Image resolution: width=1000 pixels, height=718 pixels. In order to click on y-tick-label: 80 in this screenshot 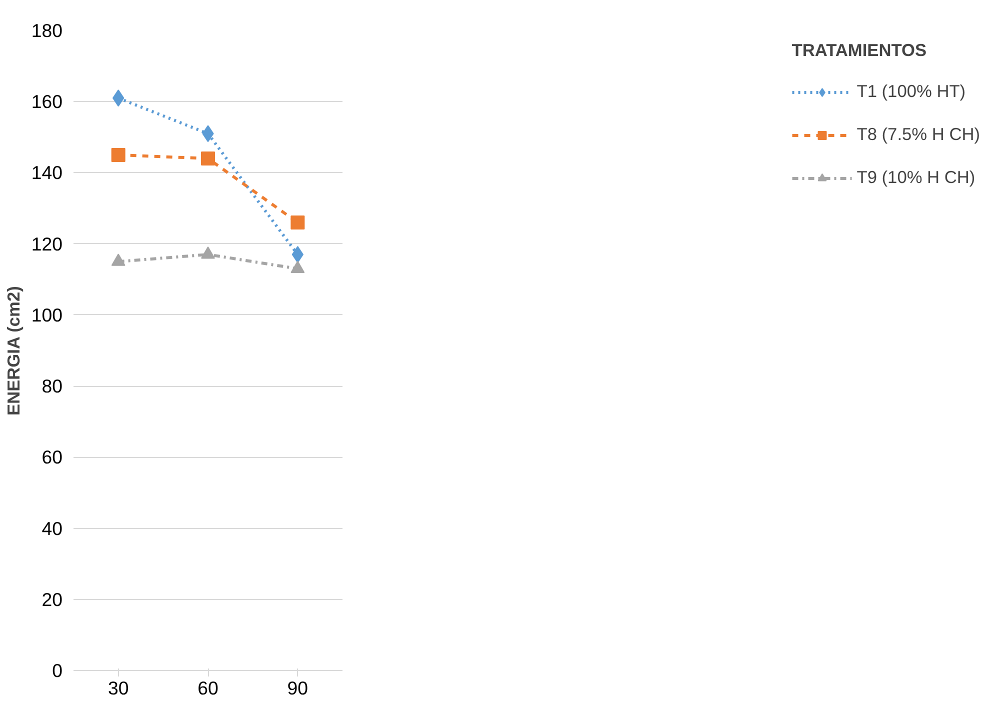, I will do `click(52, 386)`.